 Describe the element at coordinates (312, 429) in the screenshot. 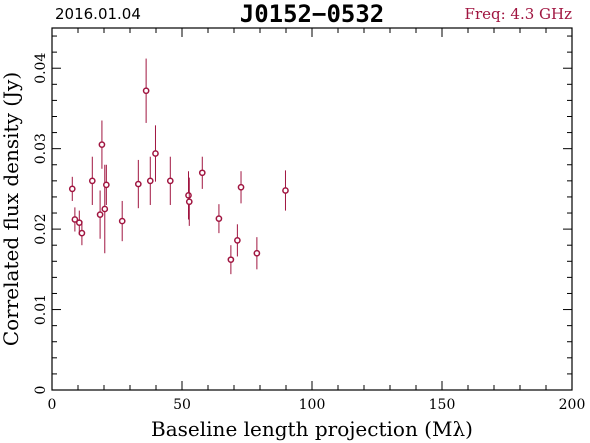

I see `x-axis-label: Baseline length projection (Mλ)` at that location.